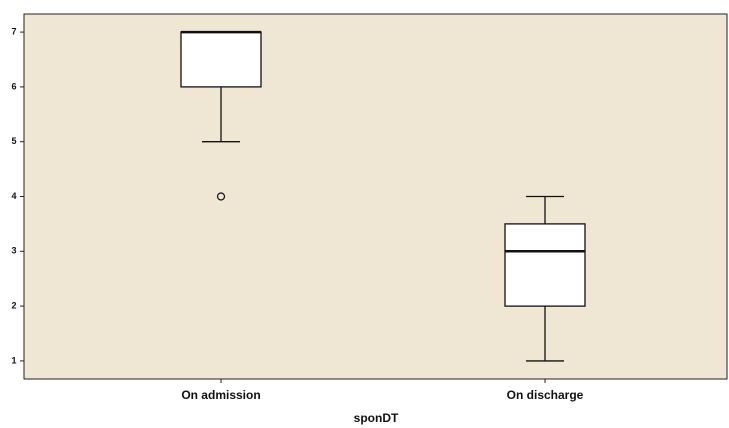 This screenshot has width=729, height=428. Describe the element at coordinates (13, 360) in the screenshot. I see `y-tick-label: 1` at that location.